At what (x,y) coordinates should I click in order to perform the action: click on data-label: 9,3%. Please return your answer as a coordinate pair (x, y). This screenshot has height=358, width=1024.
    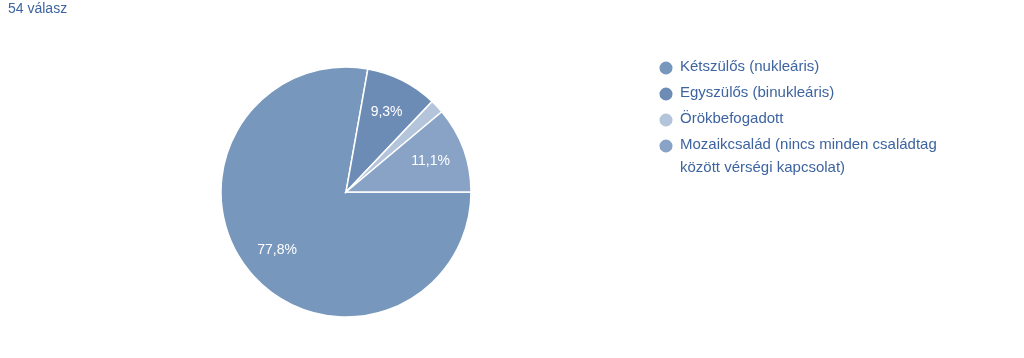
    Looking at the image, I should click on (386, 110).